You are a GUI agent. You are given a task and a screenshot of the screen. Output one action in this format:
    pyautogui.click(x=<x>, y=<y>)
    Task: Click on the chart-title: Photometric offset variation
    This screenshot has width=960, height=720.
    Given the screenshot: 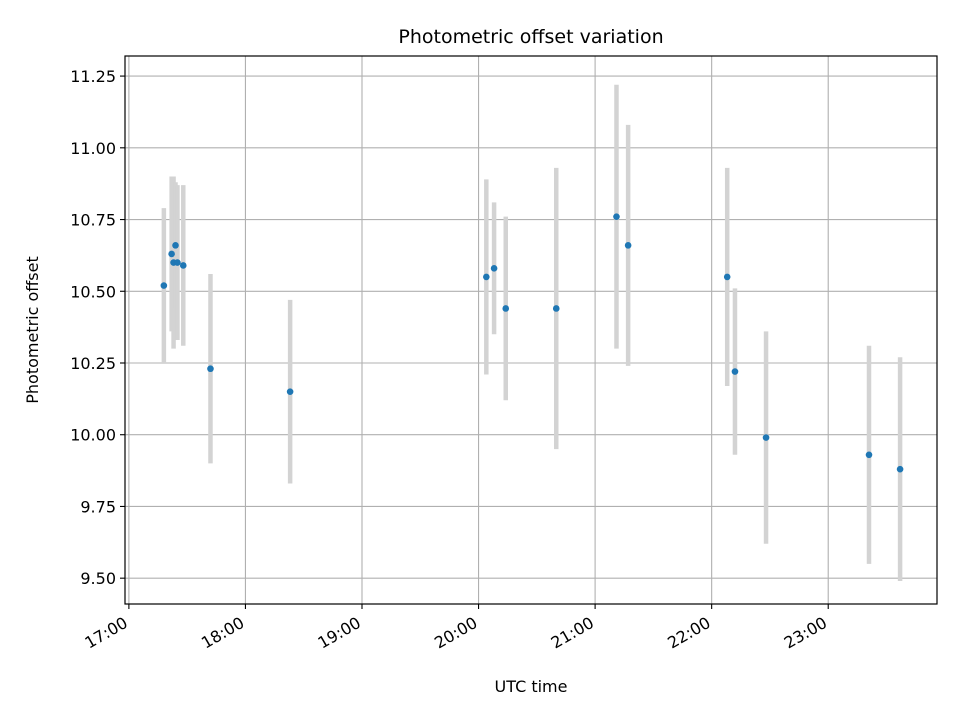 What is the action you would take?
    pyautogui.click(x=530, y=37)
    